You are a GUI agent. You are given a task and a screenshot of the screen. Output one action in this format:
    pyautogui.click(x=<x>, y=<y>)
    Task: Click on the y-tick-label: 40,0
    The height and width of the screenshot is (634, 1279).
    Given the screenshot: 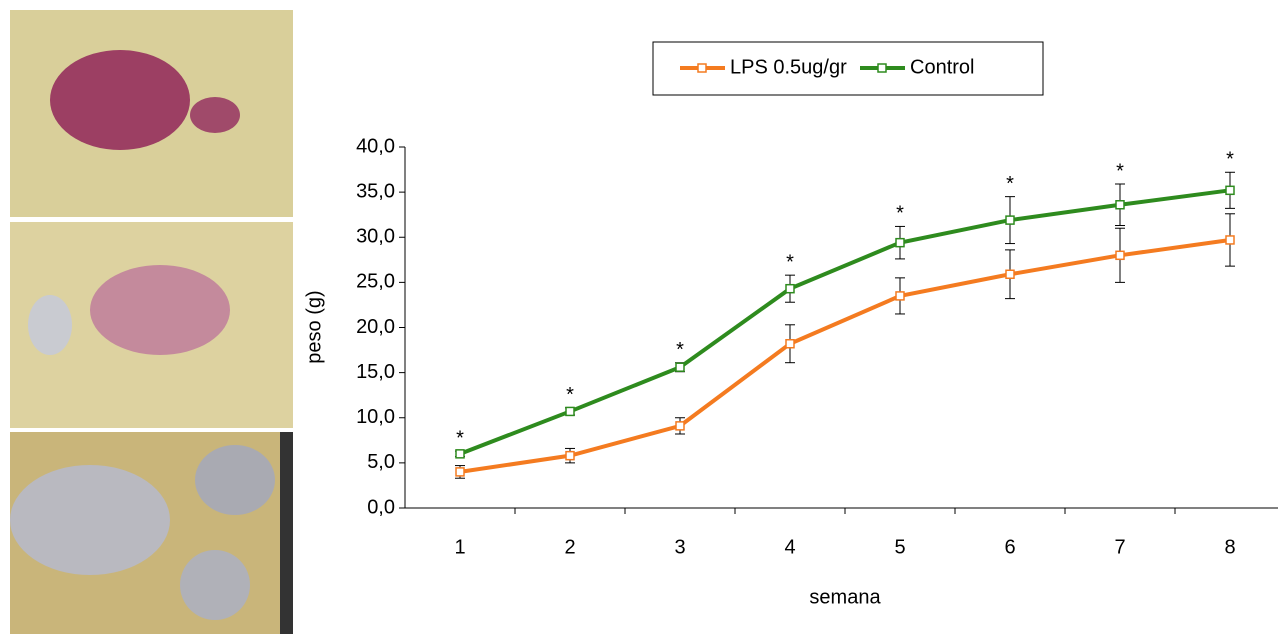 What is the action you would take?
    pyautogui.click(x=375, y=146)
    